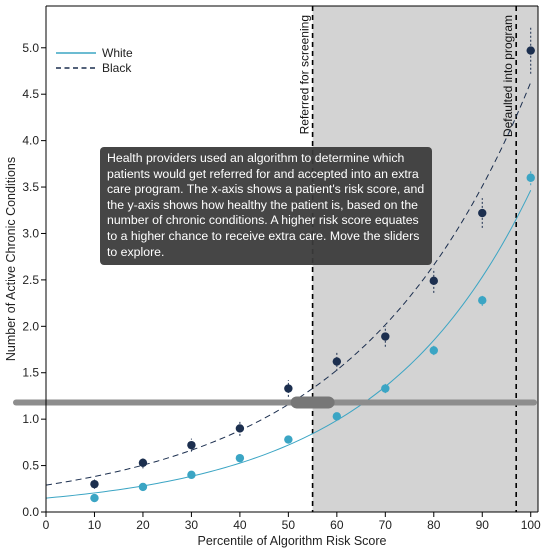  What do you see at coordinates (30, 512) in the screenshot?
I see `y-tick-label-0: 0.0` at bounding box center [30, 512].